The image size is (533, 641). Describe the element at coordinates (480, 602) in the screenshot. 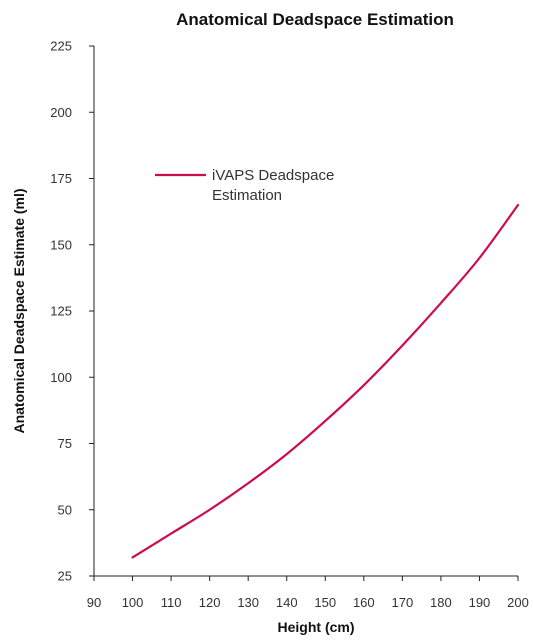

I see `x-tick-label: 190` at that location.